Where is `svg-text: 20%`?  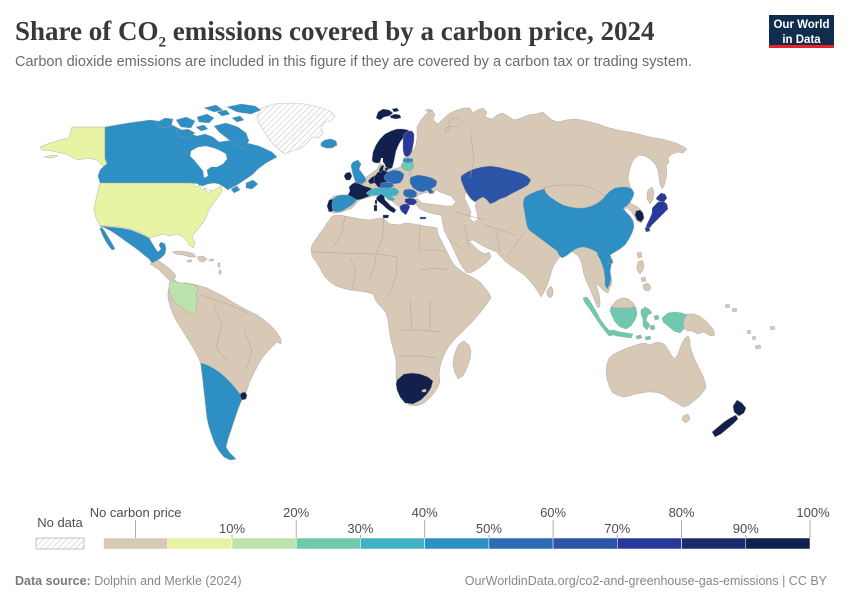
svg-text: 20% is located at coordinates (296, 512).